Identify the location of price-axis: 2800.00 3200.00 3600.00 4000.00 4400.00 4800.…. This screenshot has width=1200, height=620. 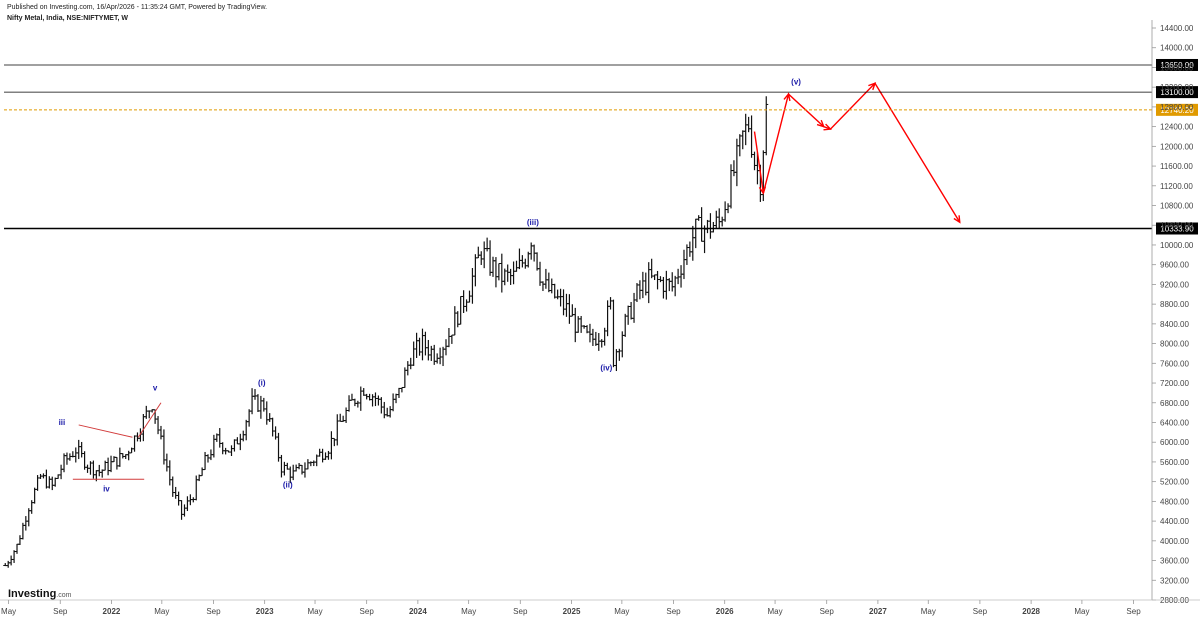
(1172, 312).